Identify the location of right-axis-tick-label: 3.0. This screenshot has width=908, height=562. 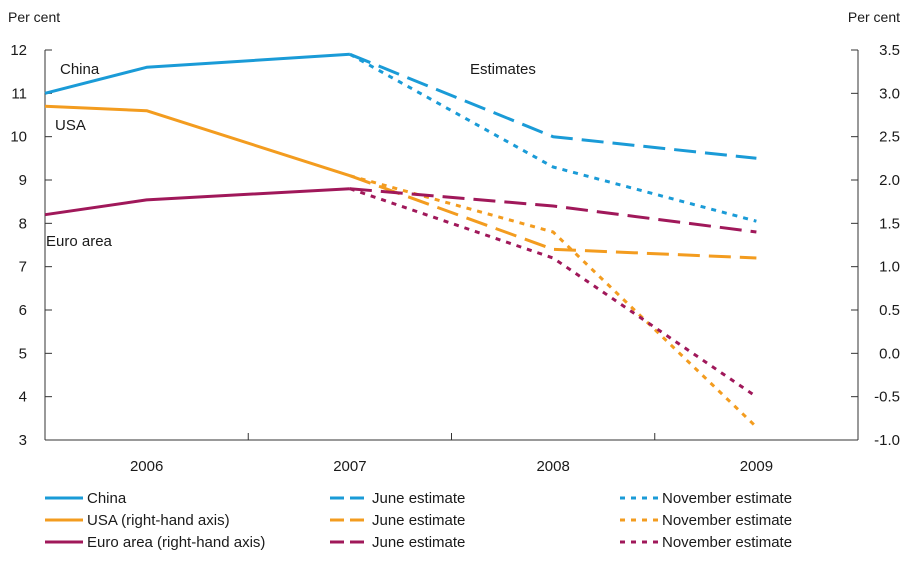
(889, 93).